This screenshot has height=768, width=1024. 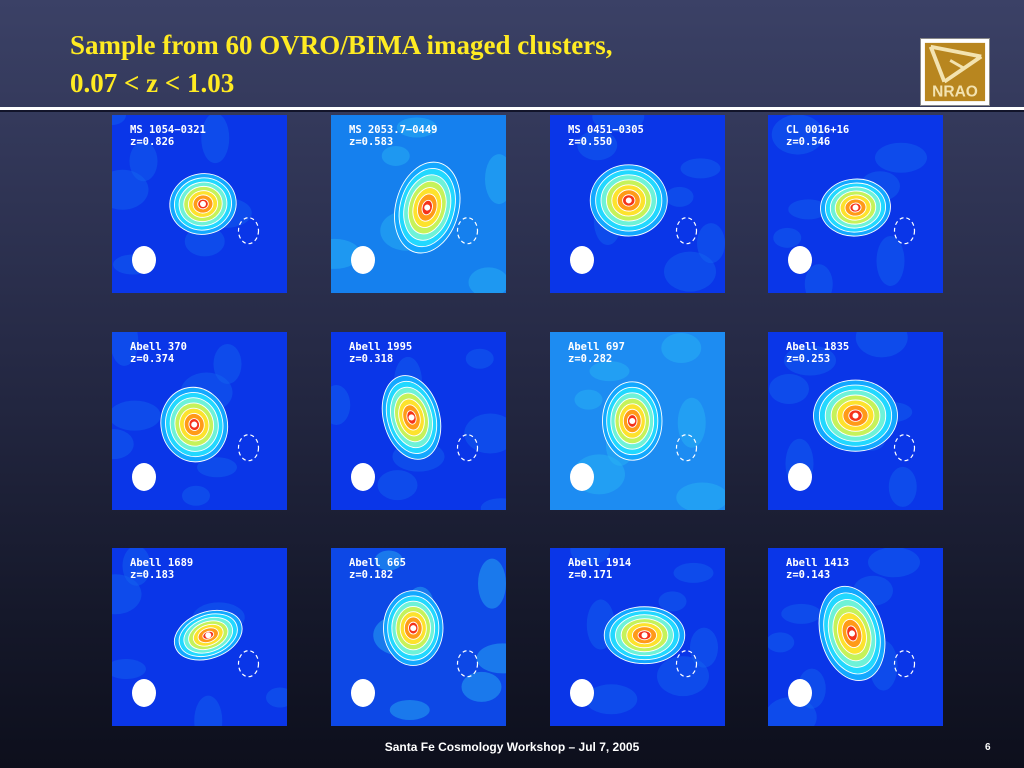 What do you see at coordinates (808, 142) in the screenshot?
I see `redshift-label: z=0.546` at bounding box center [808, 142].